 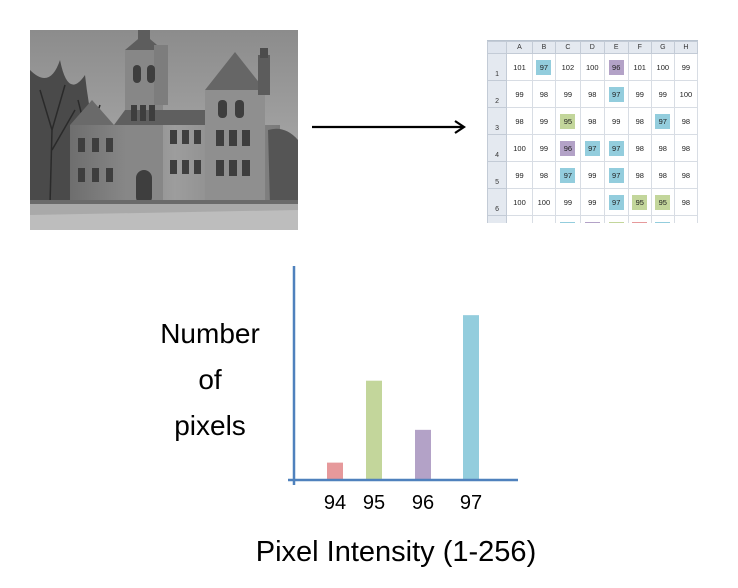 What do you see at coordinates (497, 202) in the screenshot?
I see `row-header: 6` at bounding box center [497, 202].